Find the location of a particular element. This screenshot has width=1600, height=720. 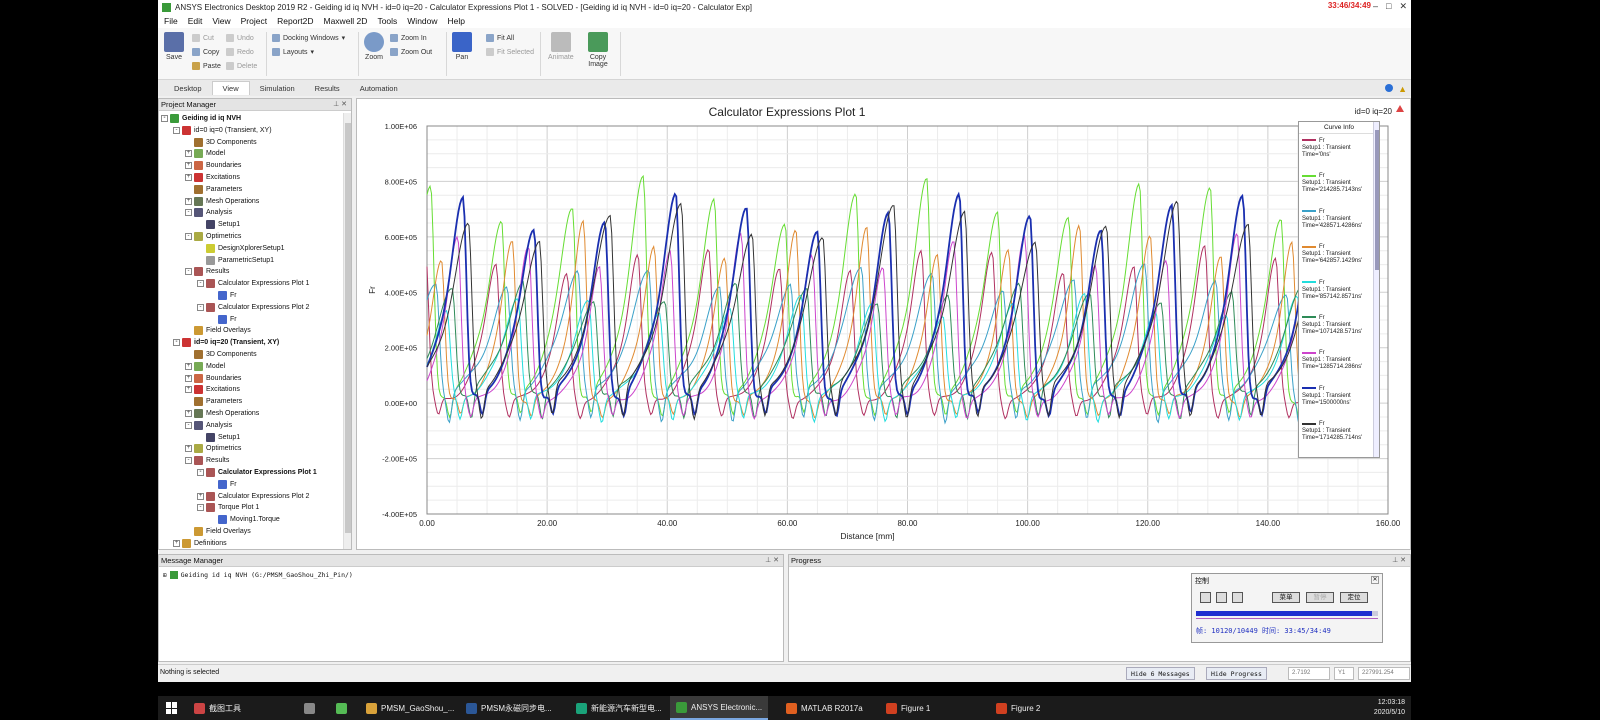

tab-simulation: Simulation is located at coordinates (277, 88).